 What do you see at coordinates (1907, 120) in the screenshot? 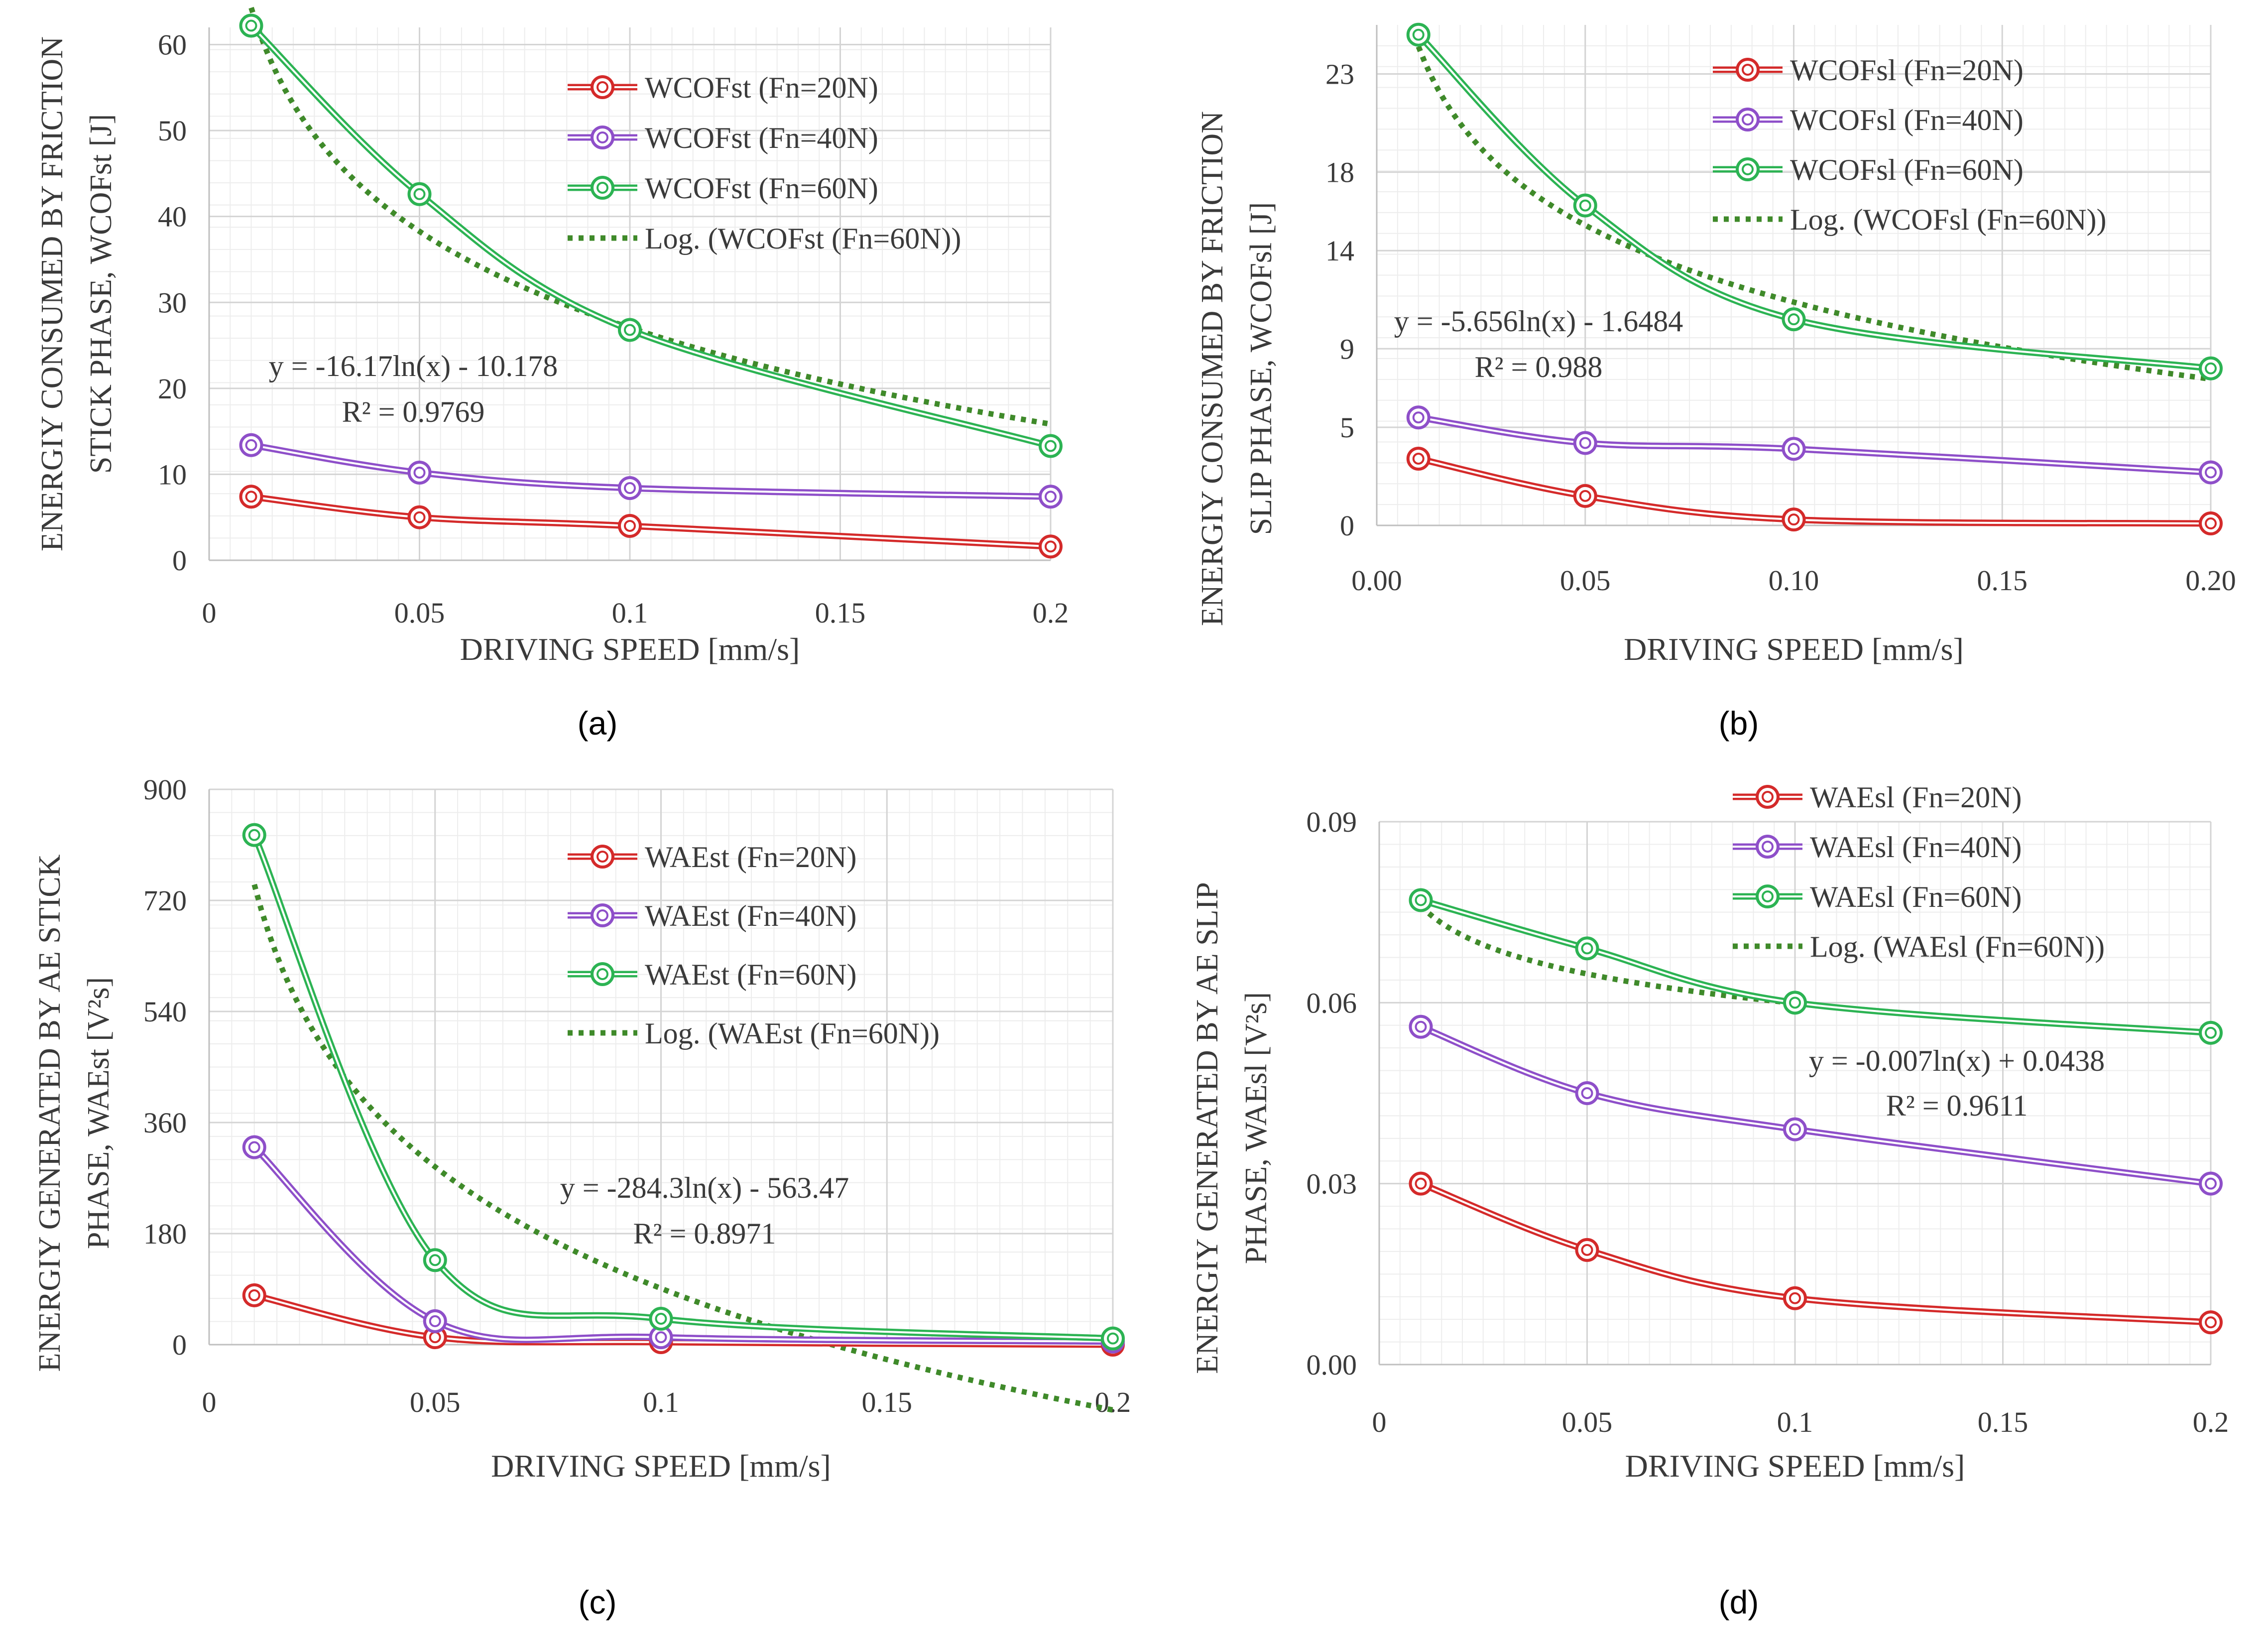
I see `legend-label: WCOFsl (Fn=40N)` at bounding box center [1907, 120].